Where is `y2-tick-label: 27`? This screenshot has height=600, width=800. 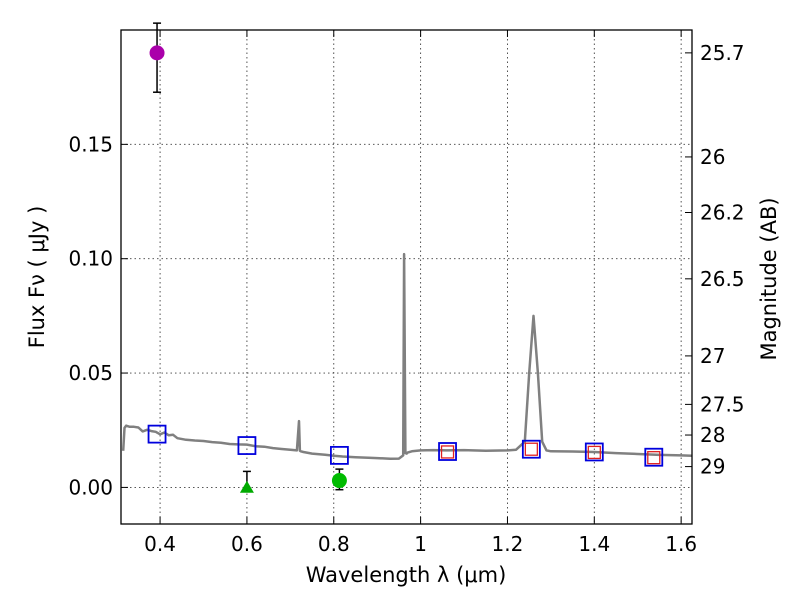 y2-tick-label: 27 is located at coordinates (712, 356).